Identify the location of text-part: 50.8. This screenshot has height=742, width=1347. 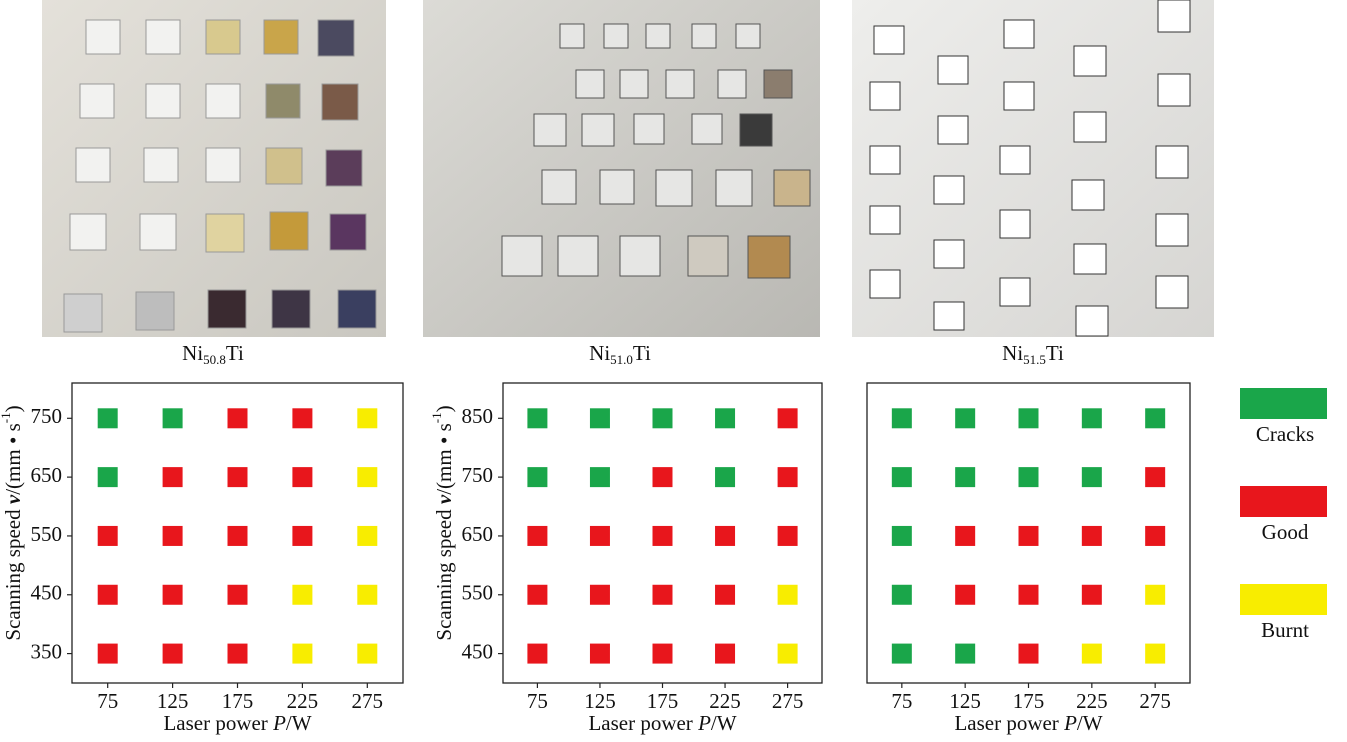
(214, 359).